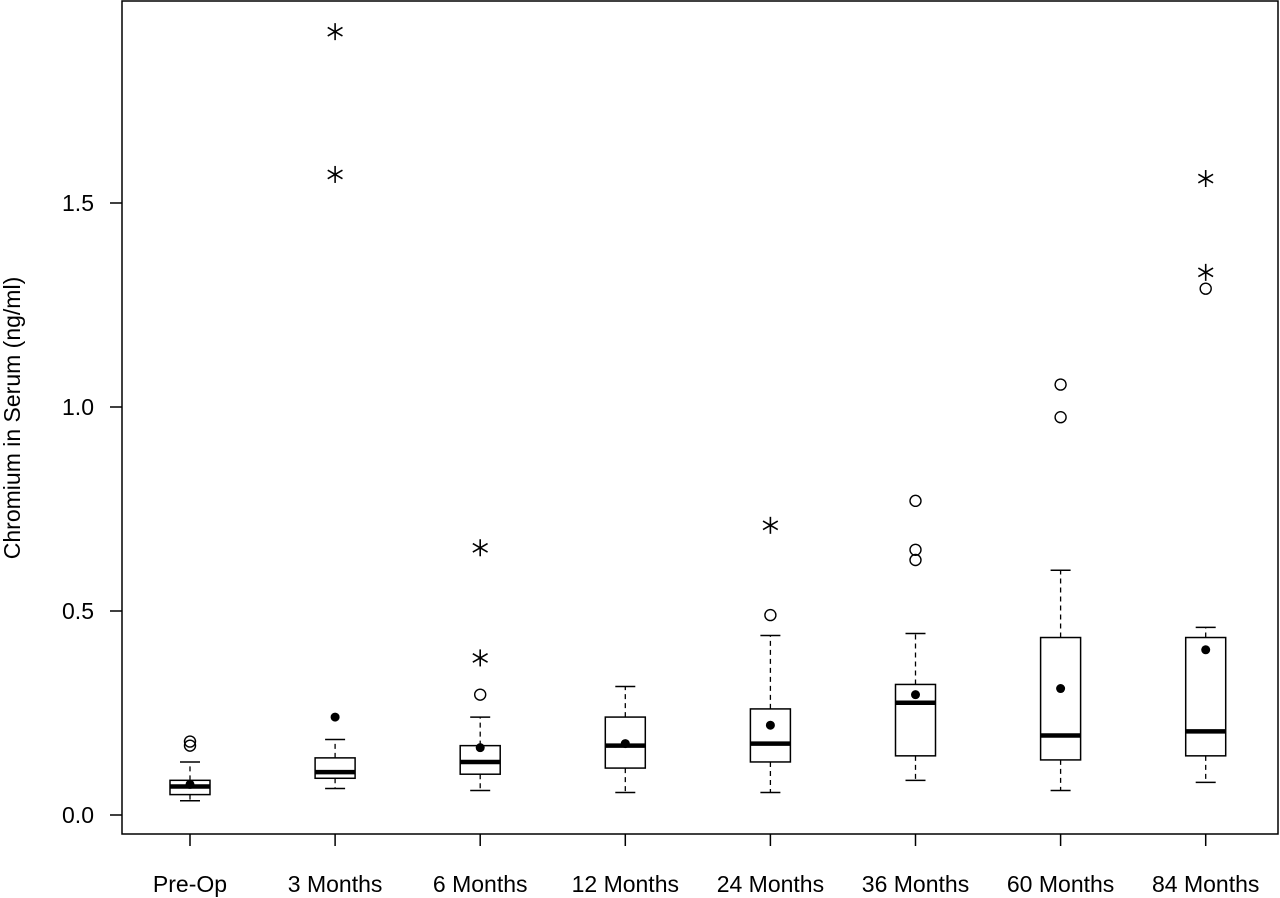 Image resolution: width=1280 pixels, height=898 pixels. What do you see at coordinates (915, 884) in the screenshot?
I see `x-tick-label: 36 Months` at bounding box center [915, 884].